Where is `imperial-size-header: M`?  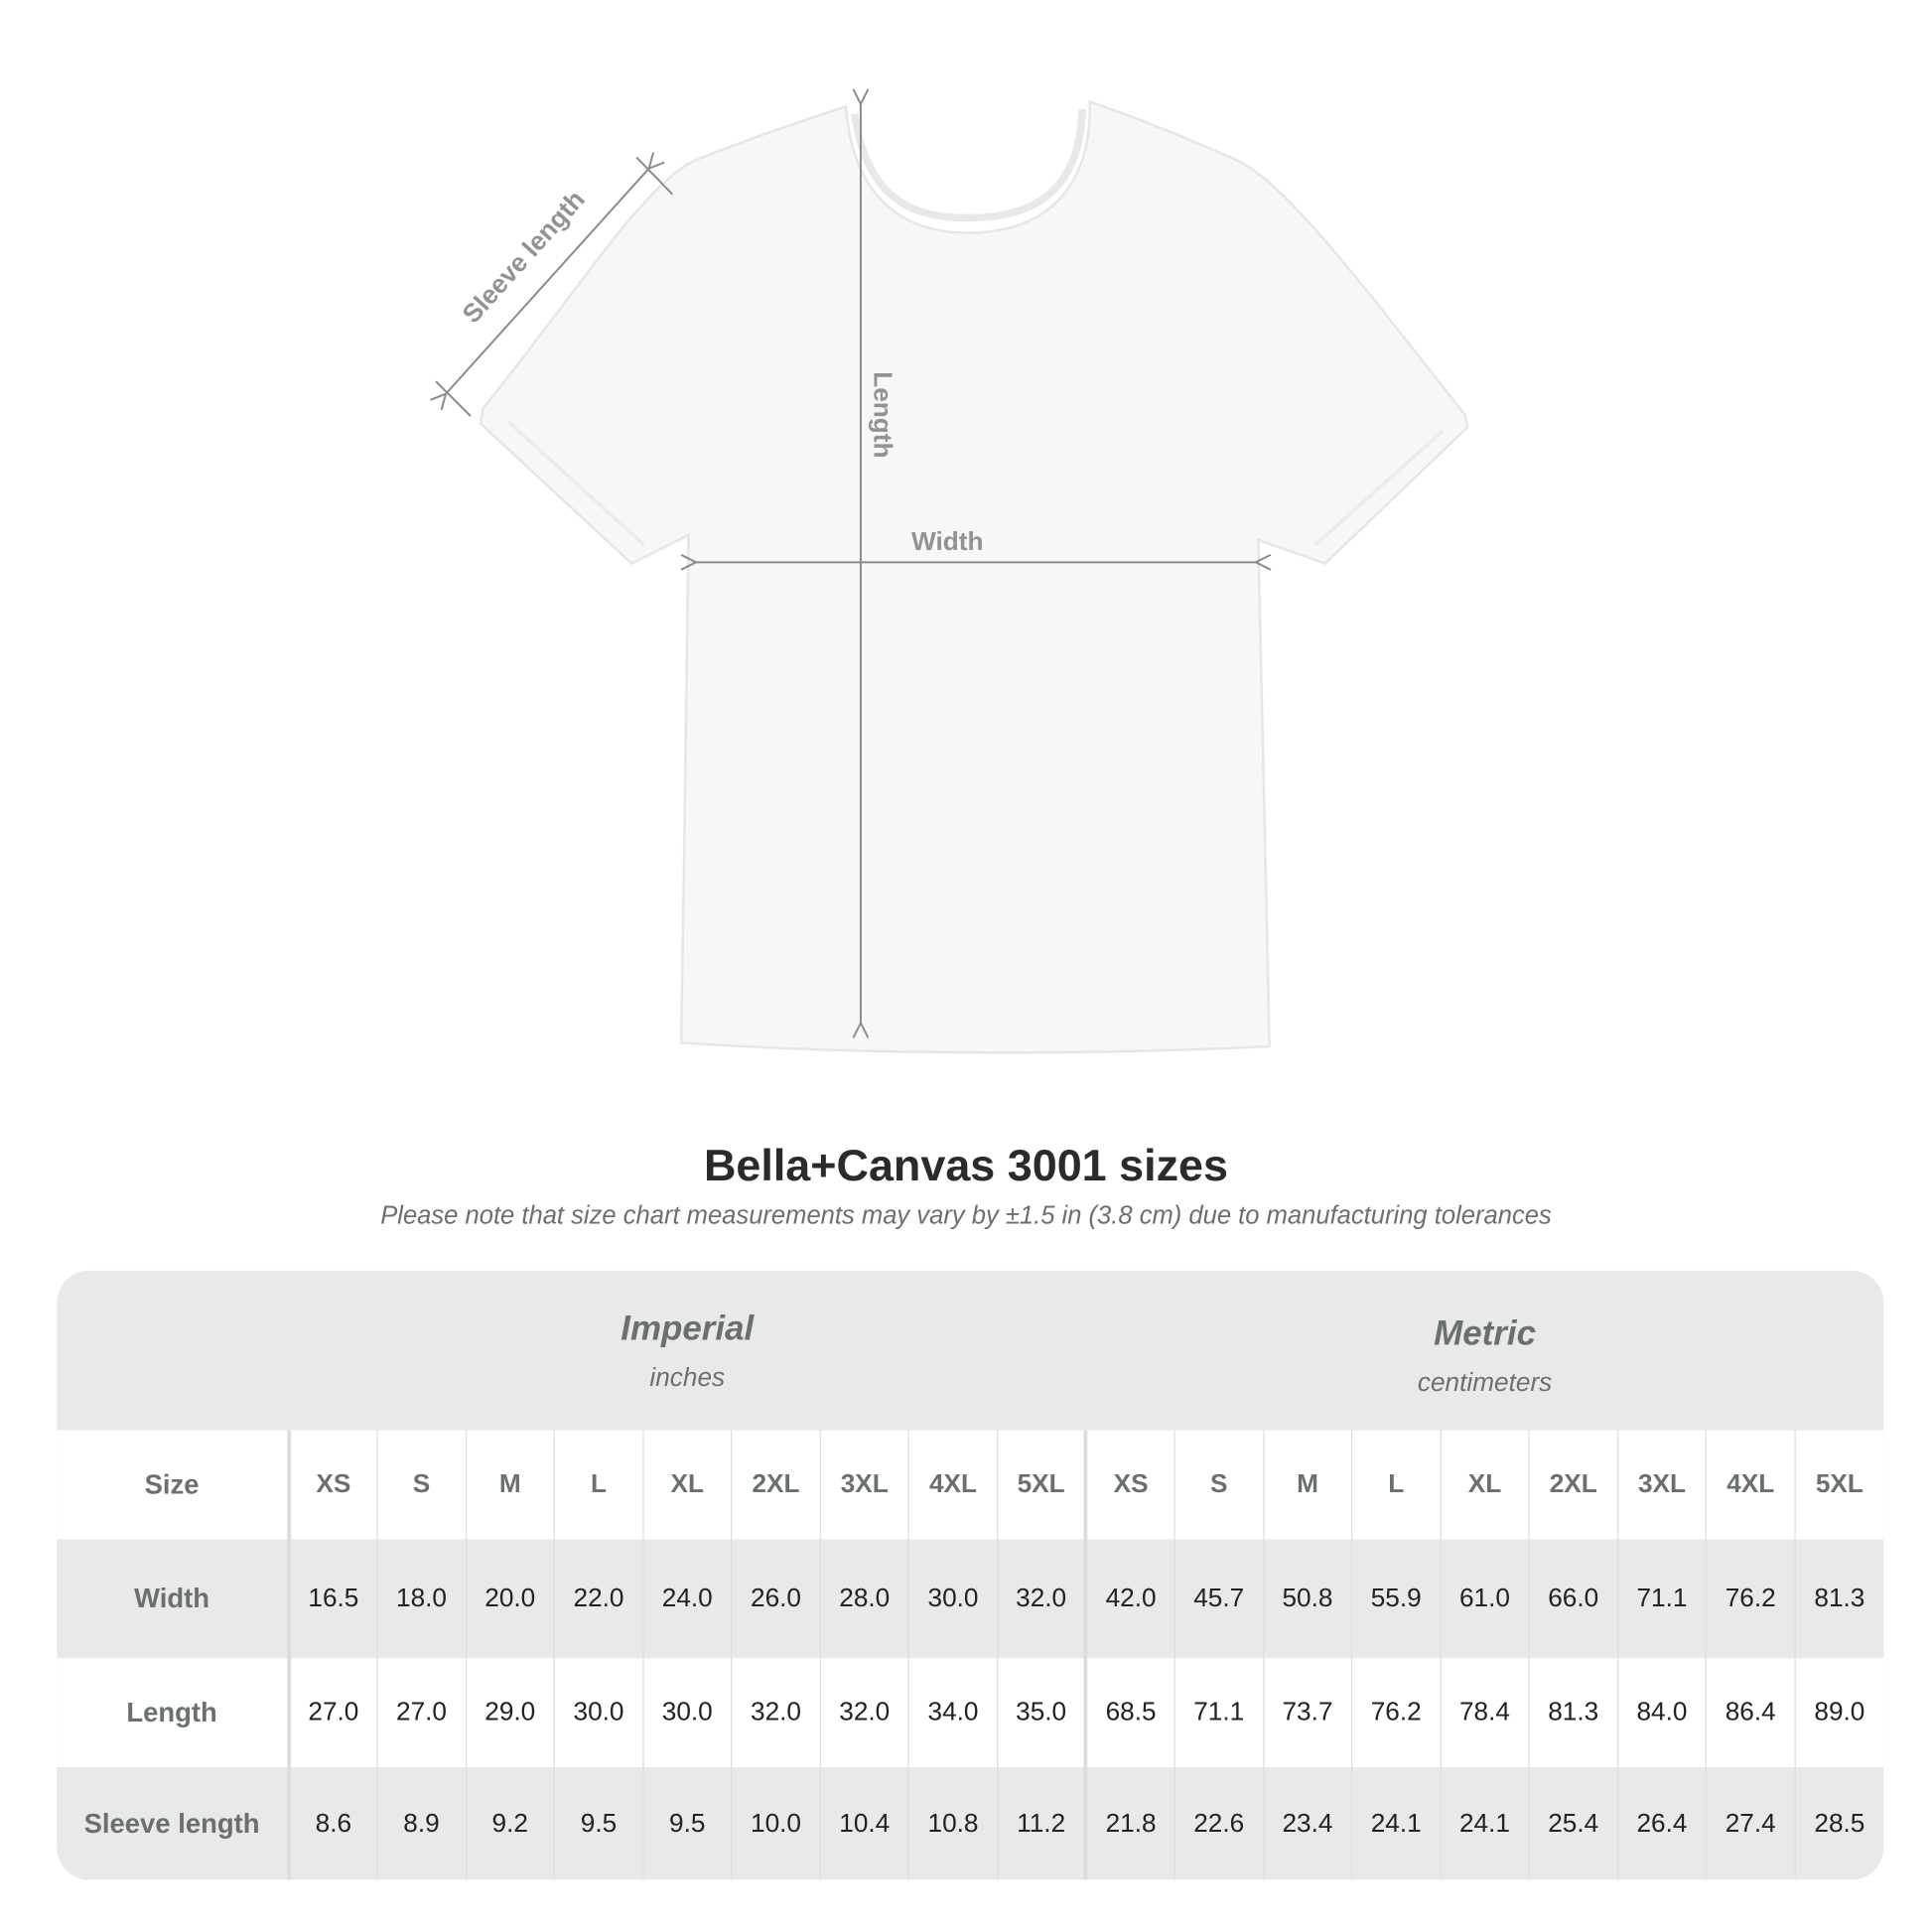
imperial-size-header: M is located at coordinates (510, 1485).